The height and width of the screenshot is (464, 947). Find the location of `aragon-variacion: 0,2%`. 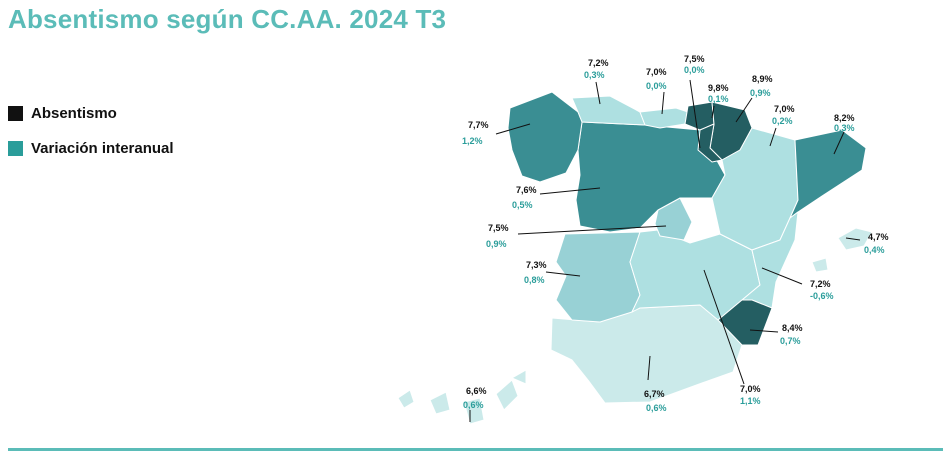

aragon-variacion: 0,2% is located at coordinates (782, 121).